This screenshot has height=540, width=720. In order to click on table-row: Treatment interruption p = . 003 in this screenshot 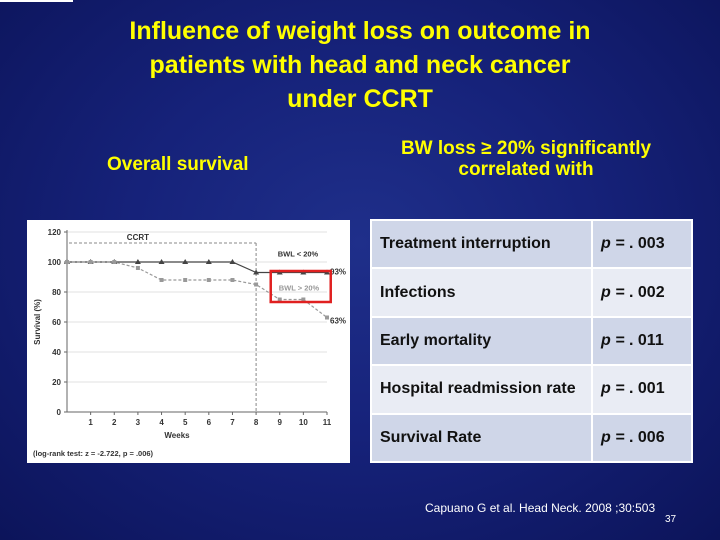, I will do `click(531, 244)`.